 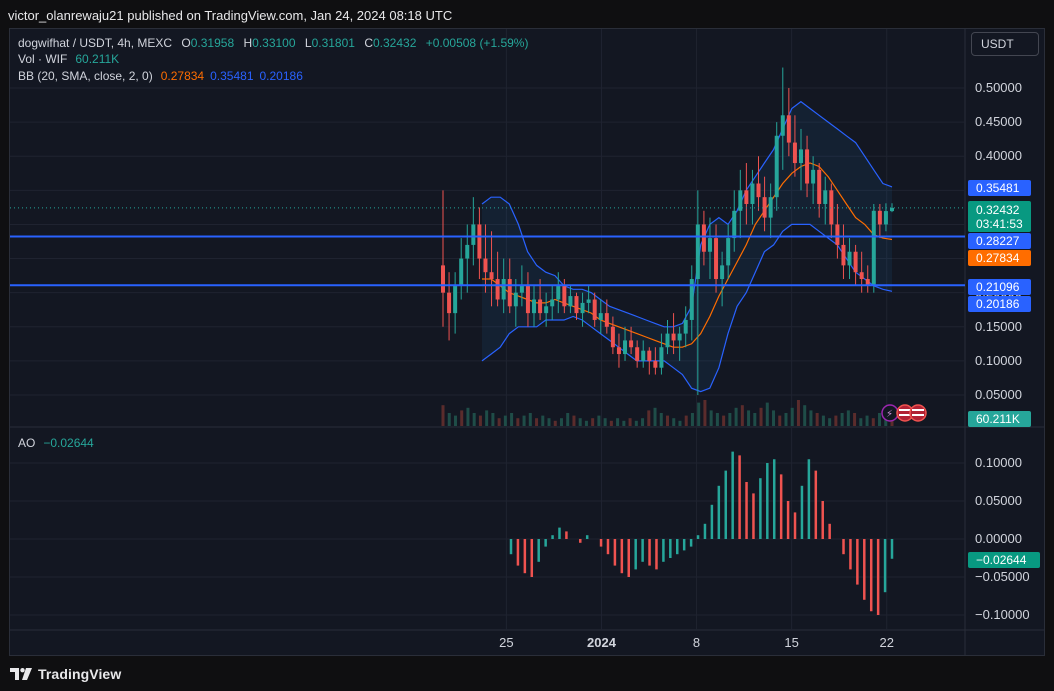 I want to click on currency-button: USDT, so click(x=1005, y=44).